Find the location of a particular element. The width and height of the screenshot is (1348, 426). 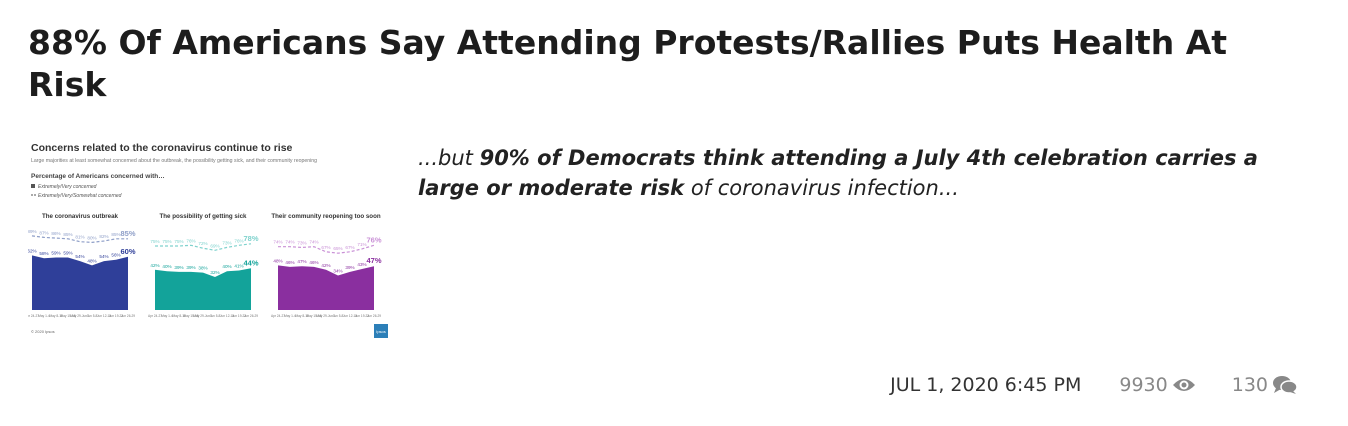

data-label: 87% is located at coordinates (43, 232).